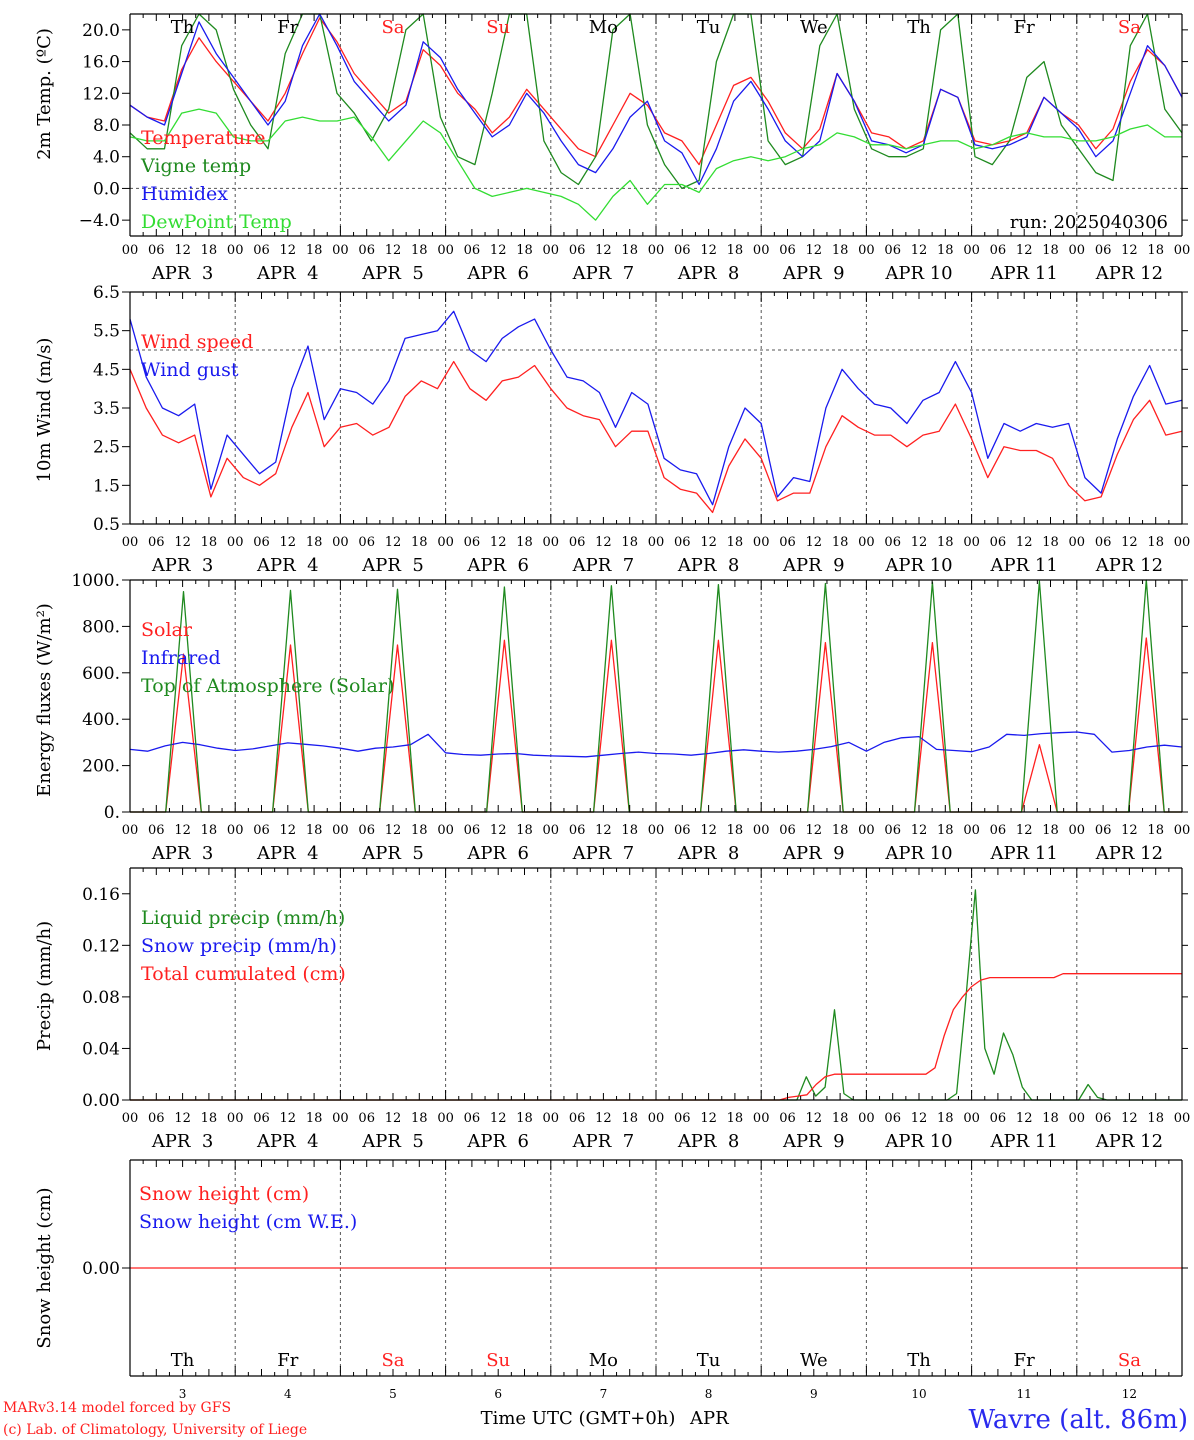  I want to click on date-label: APR 8, so click(708, 273).